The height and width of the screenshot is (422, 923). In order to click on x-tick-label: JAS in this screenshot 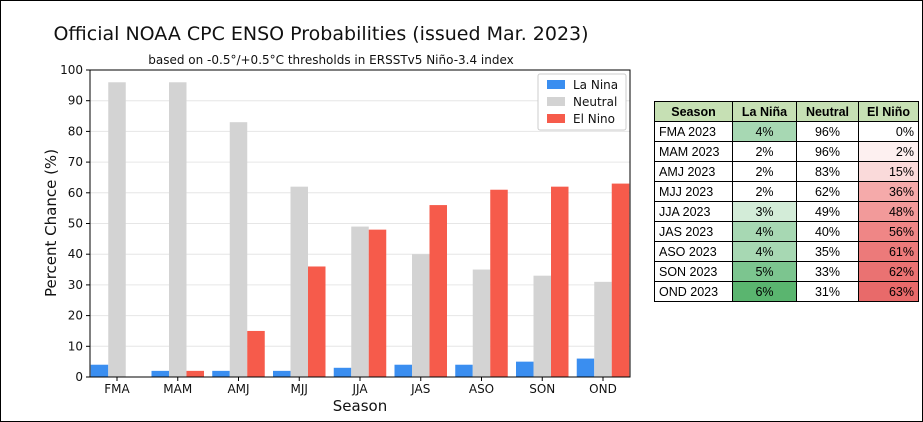, I will do `click(420, 389)`.